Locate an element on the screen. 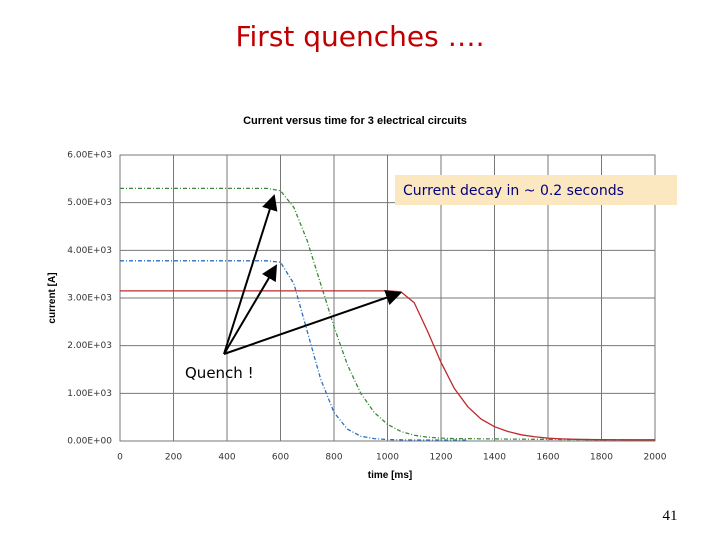 This screenshot has height=540, width=720. x-tick-label: 0 is located at coordinates (120, 458).